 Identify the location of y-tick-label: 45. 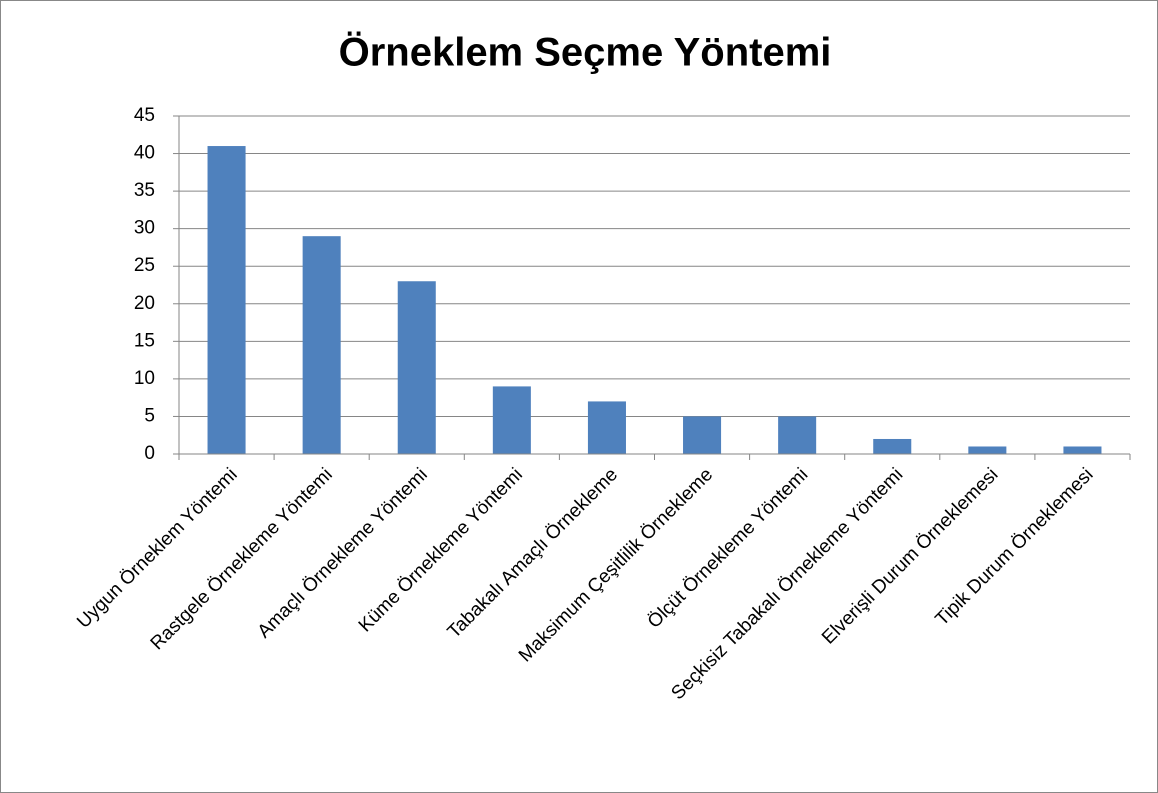
(144, 115).